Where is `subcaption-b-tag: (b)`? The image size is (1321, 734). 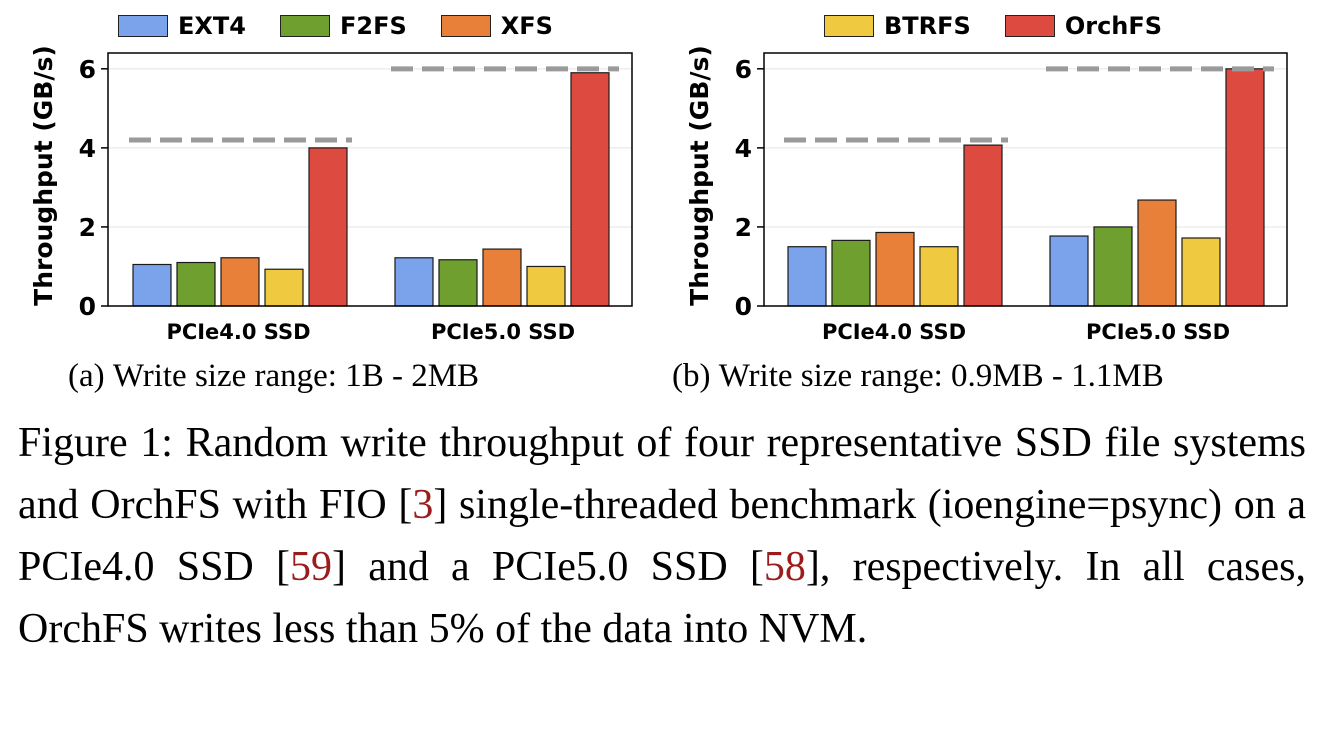 subcaption-b-tag: (b) is located at coordinates (691, 376).